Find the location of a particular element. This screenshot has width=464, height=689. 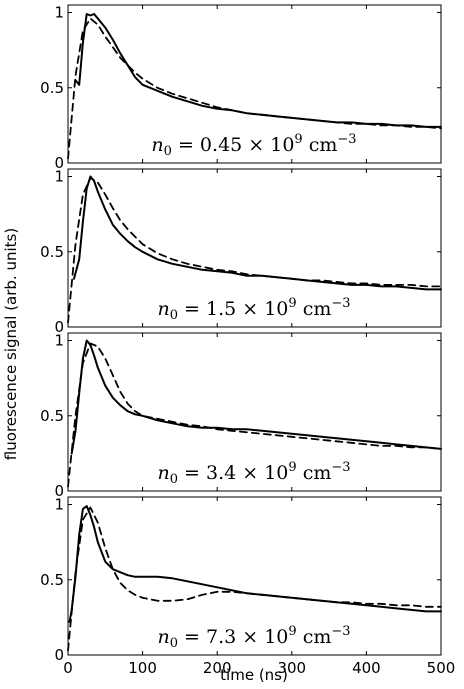

x-tick-label: 0 is located at coordinates (68, 668).